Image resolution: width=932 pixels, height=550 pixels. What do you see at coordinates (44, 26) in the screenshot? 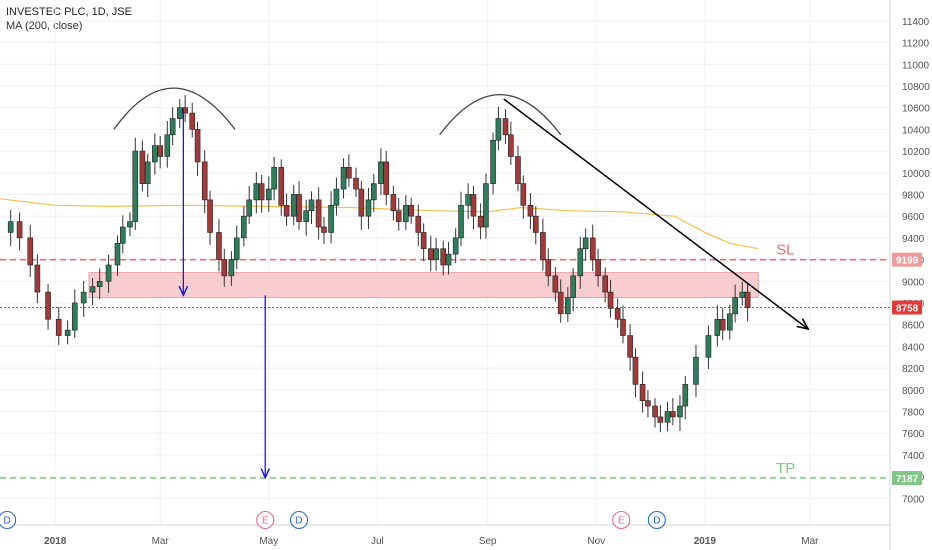
I see `indicator-label: MA (200, close)` at bounding box center [44, 26].